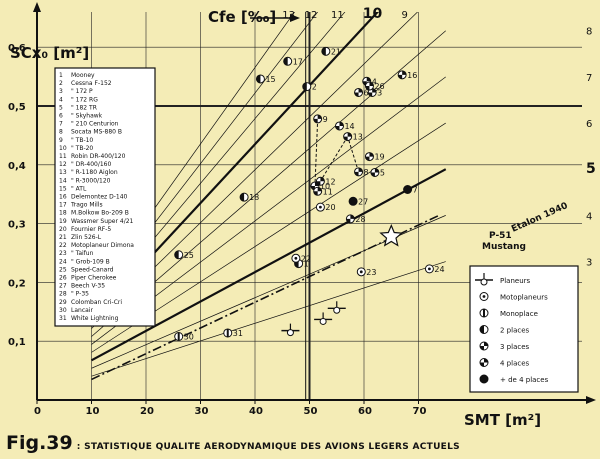 The image size is (600, 459). I want to click on data-point-label: 13, so click(358, 137).